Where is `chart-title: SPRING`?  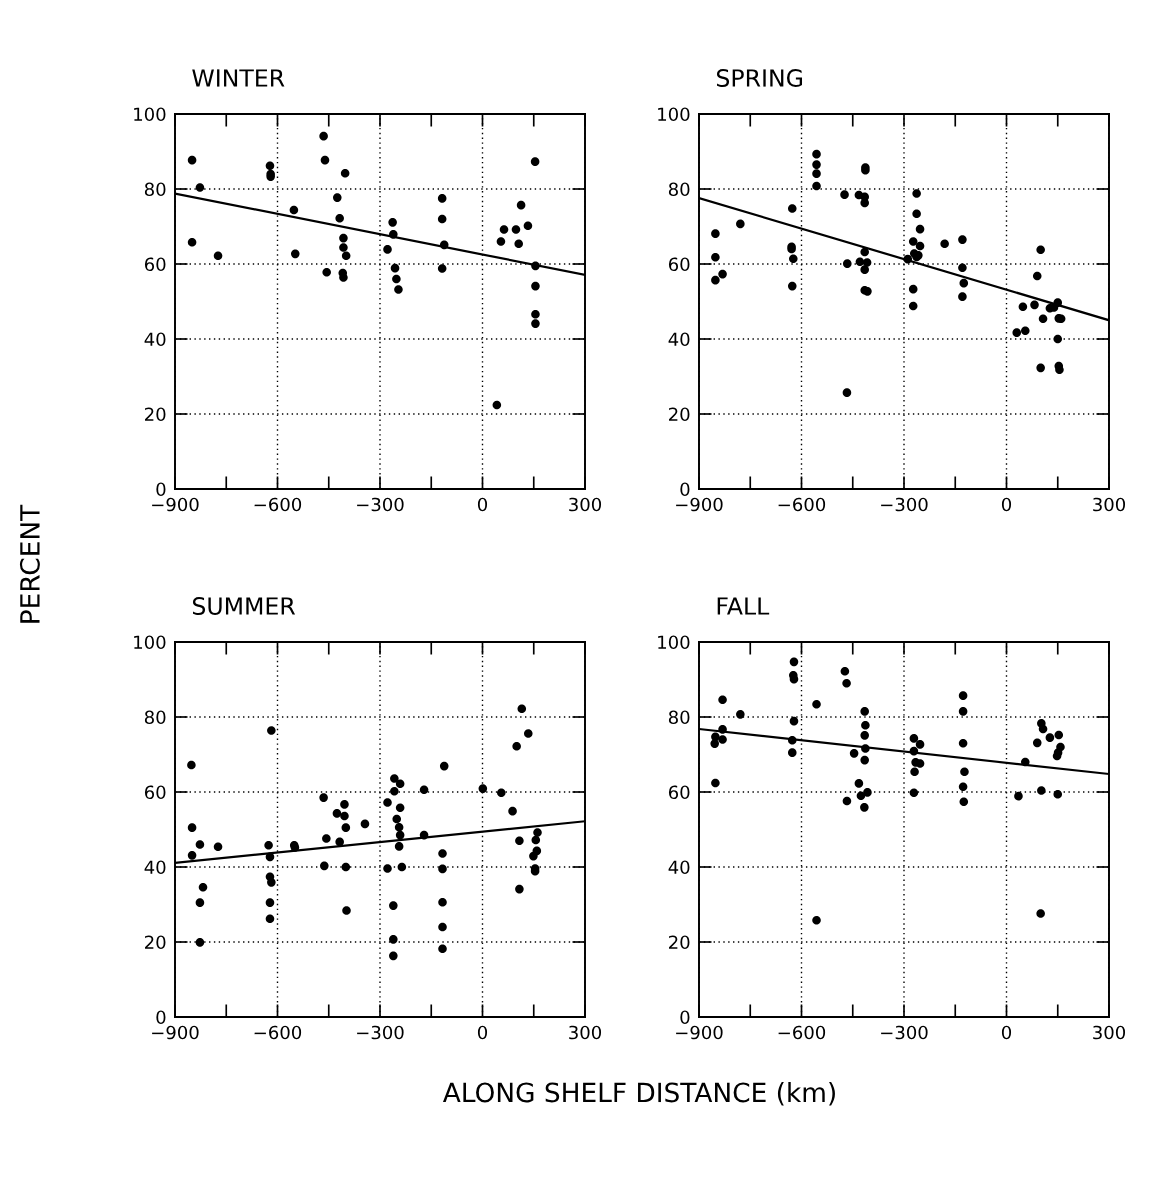 chart-title: SPRING is located at coordinates (759, 78).